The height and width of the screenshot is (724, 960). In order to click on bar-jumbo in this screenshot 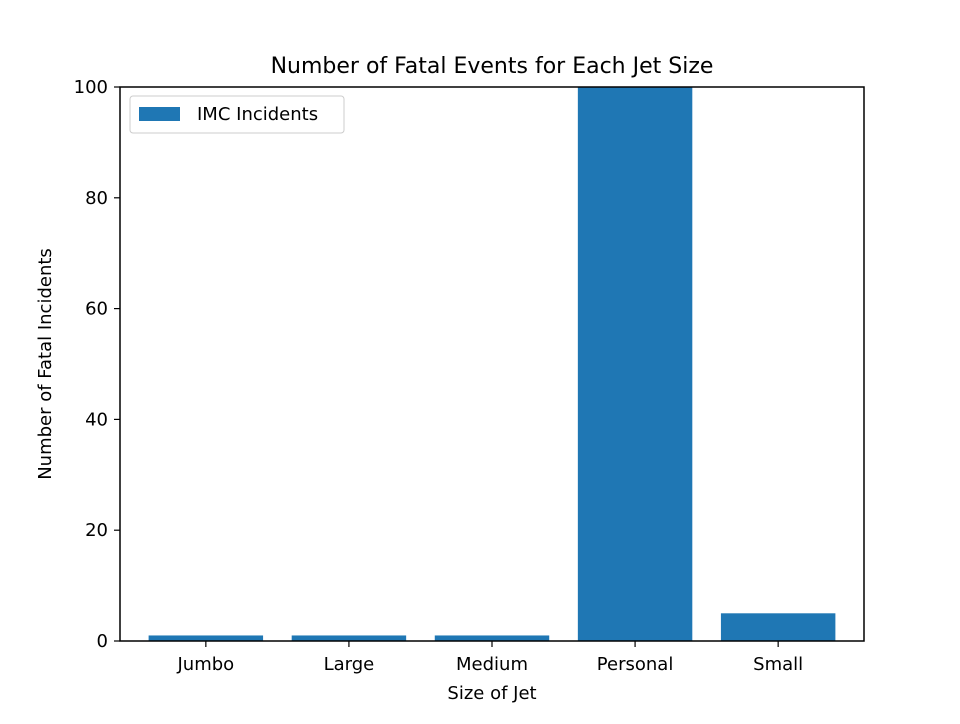, I will do `click(206, 638)`.